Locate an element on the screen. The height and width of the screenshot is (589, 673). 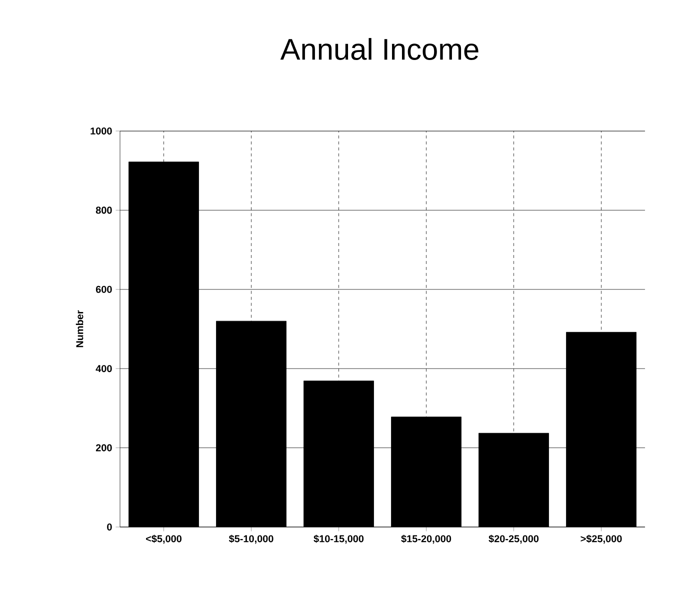
x-tick-label: $5-10,000 is located at coordinates (251, 539).